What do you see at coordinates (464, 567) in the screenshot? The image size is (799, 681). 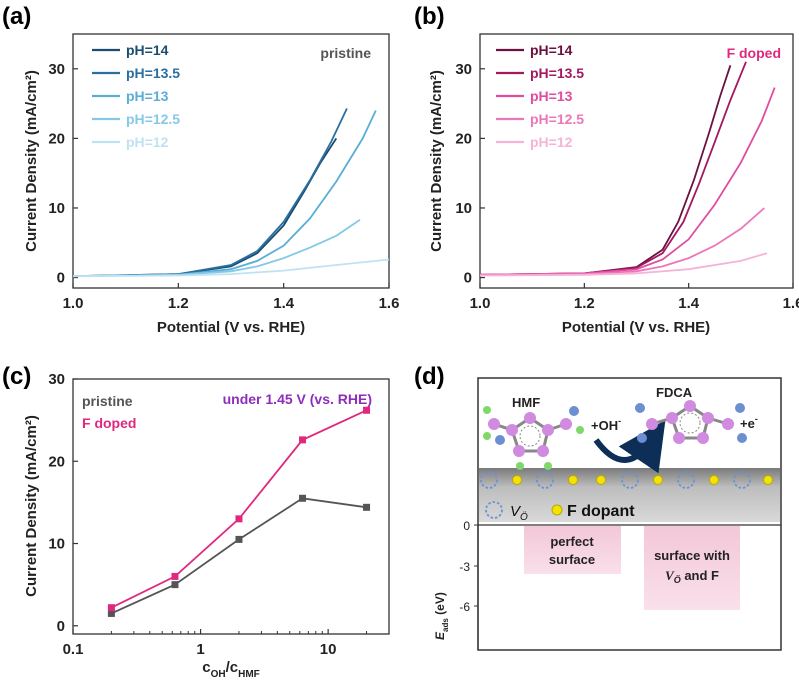 I see `energy-tick-3: -3` at bounding box center [464, 567].